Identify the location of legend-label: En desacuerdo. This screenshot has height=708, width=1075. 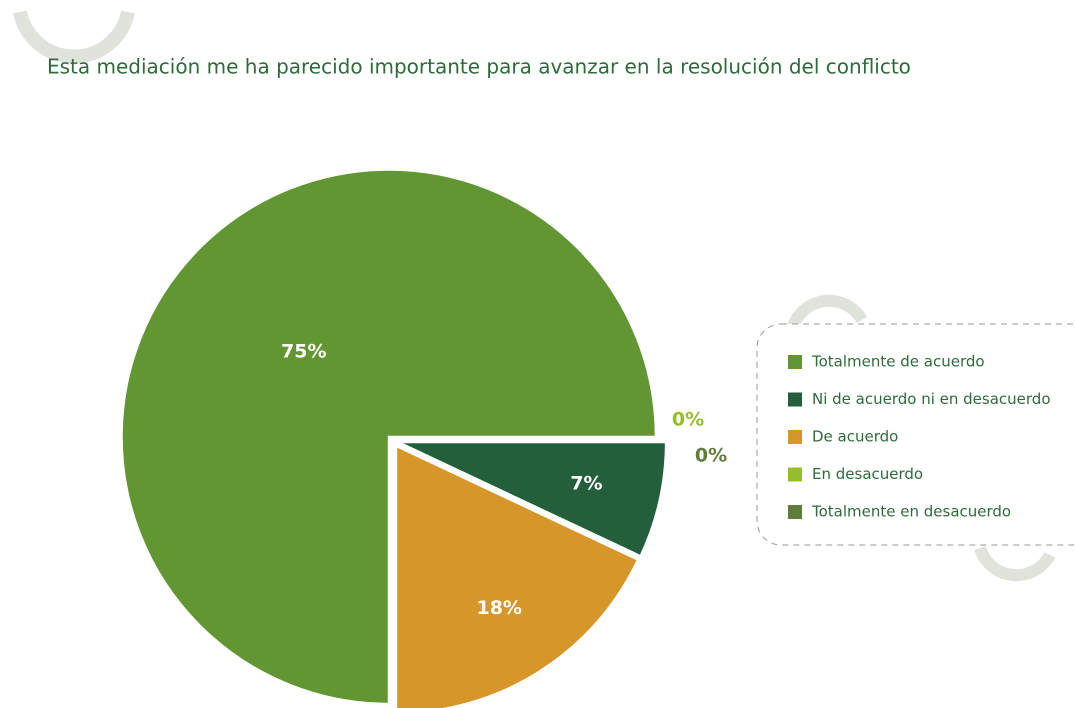
(867, 474).